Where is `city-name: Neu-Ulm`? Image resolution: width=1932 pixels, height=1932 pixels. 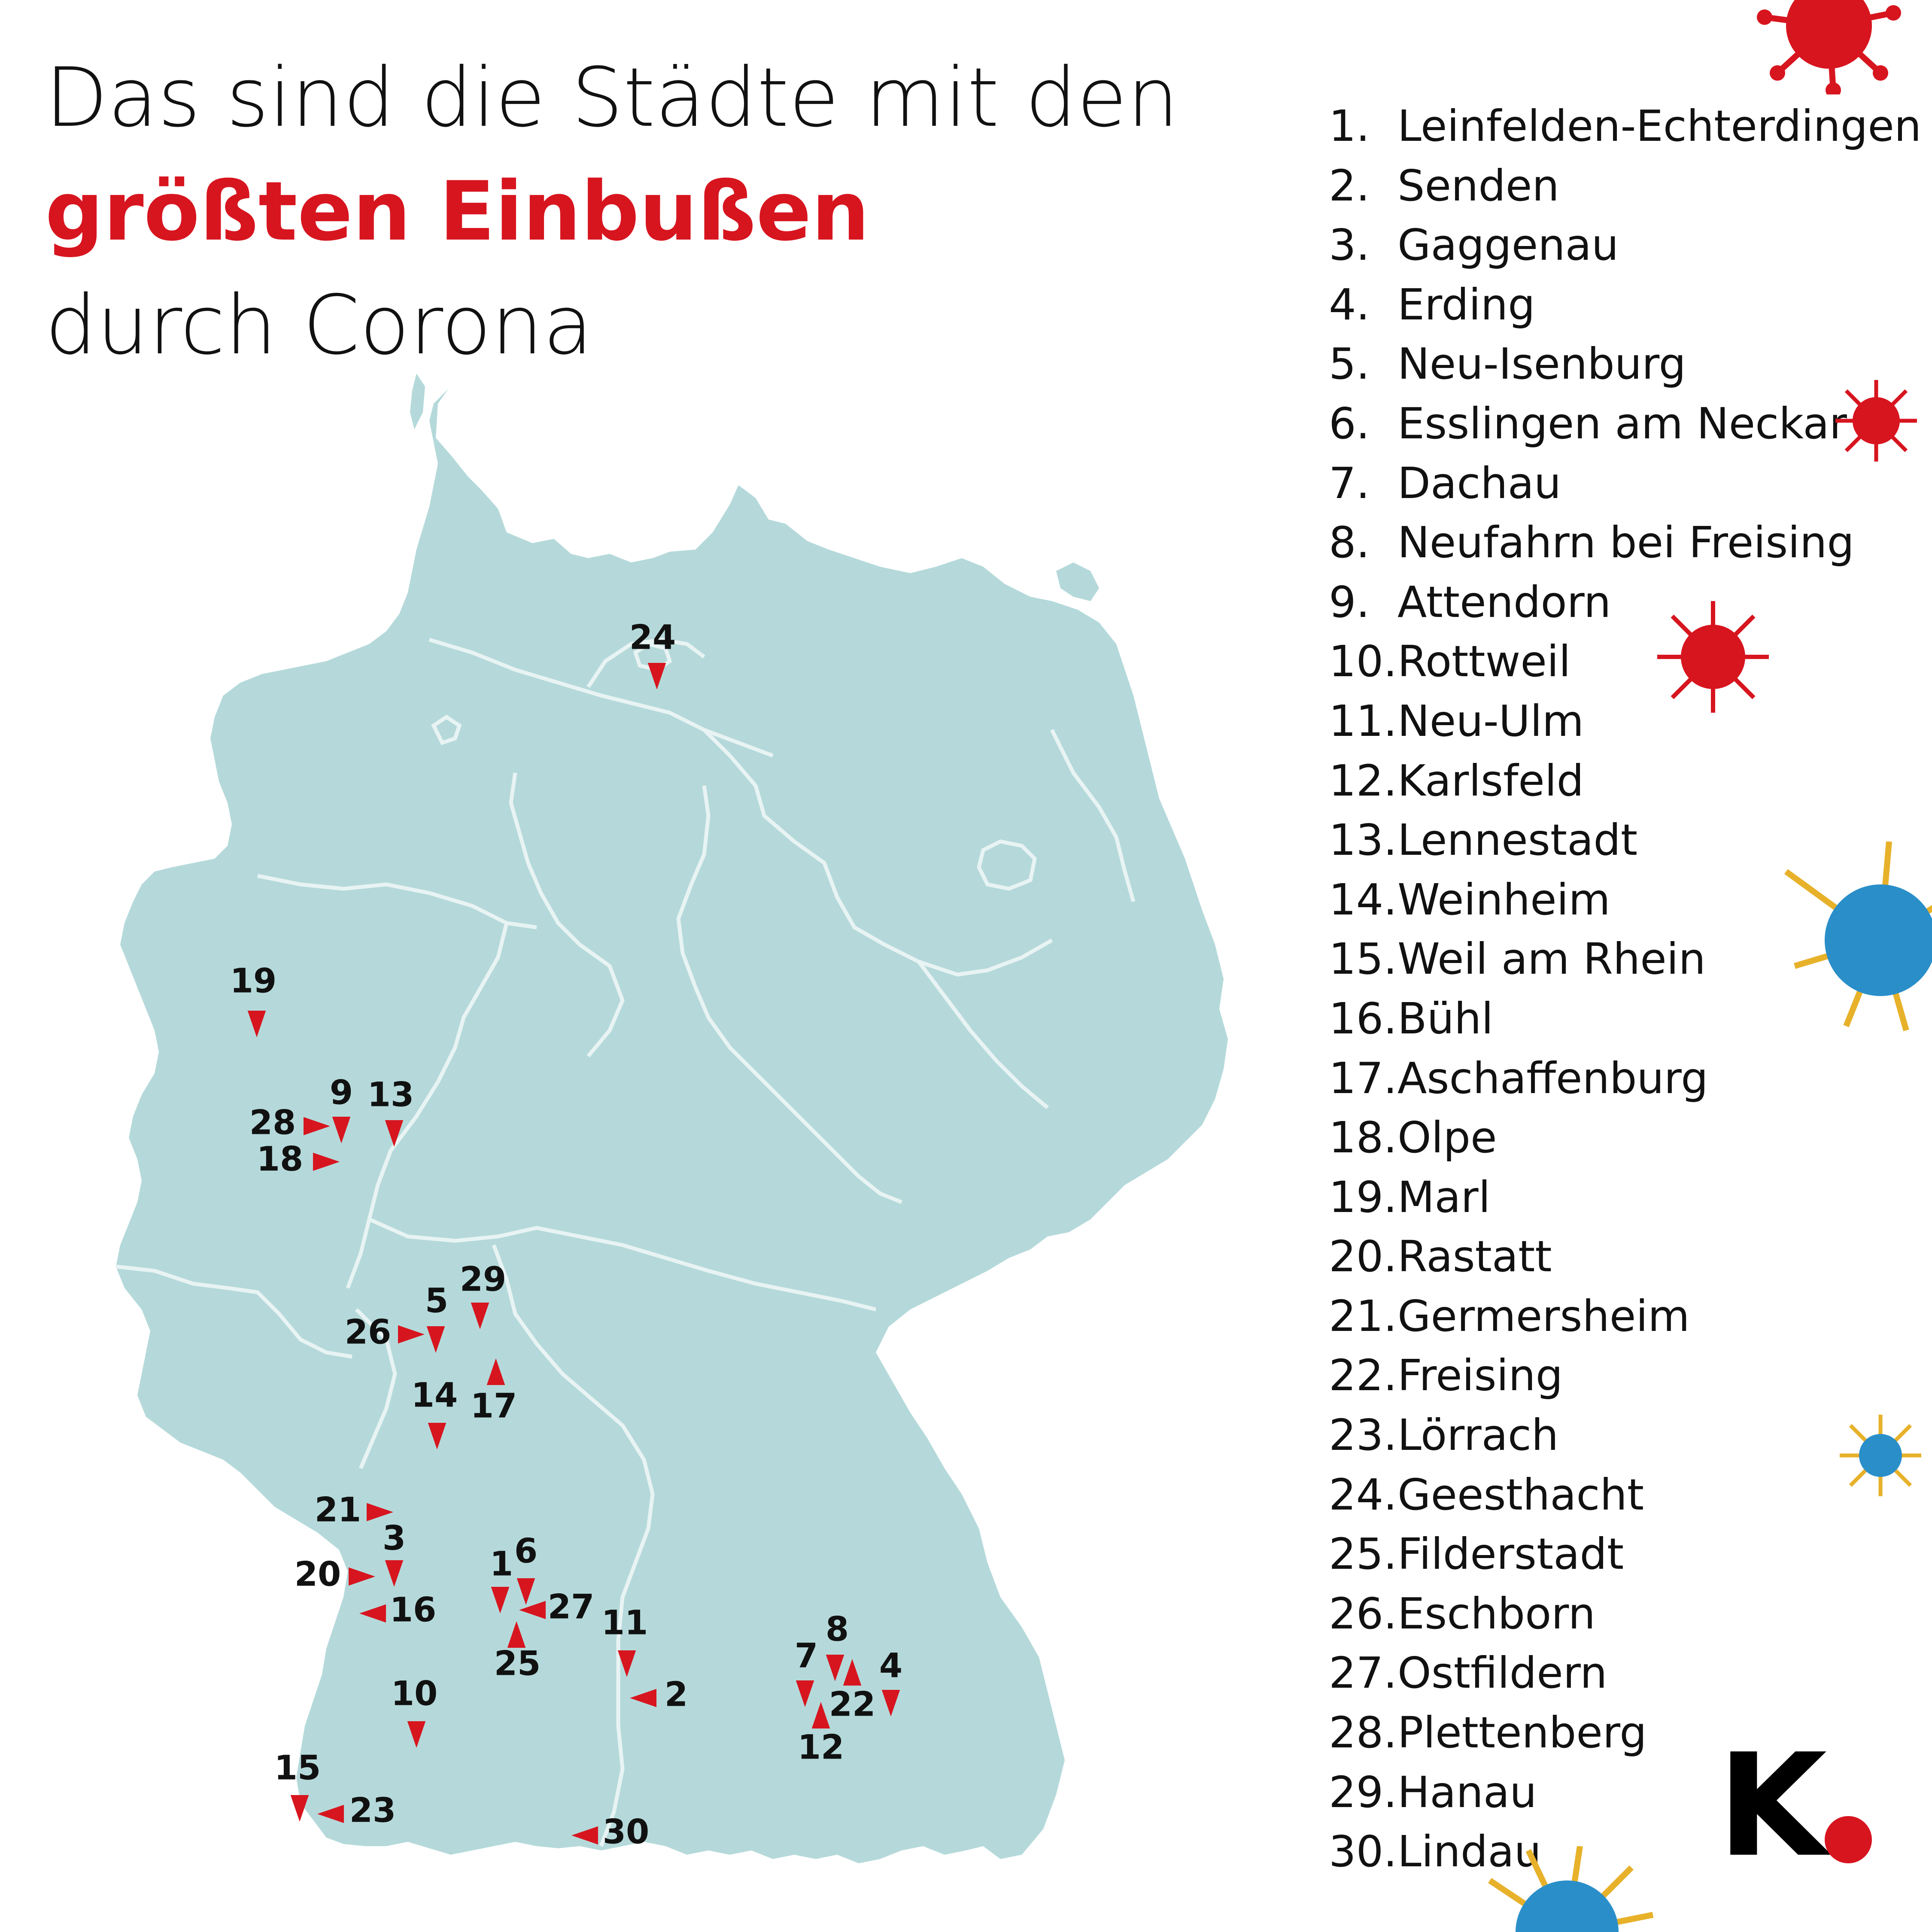 city-name: Neu-Ulm is located at coordinates (1491, 721).